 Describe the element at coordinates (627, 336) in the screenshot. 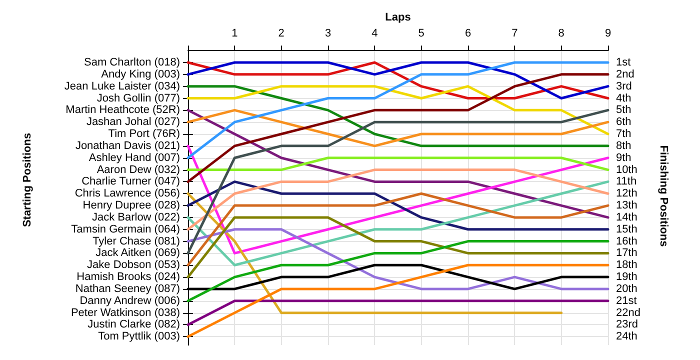

I see `y-tick-label: 24th` at that location.